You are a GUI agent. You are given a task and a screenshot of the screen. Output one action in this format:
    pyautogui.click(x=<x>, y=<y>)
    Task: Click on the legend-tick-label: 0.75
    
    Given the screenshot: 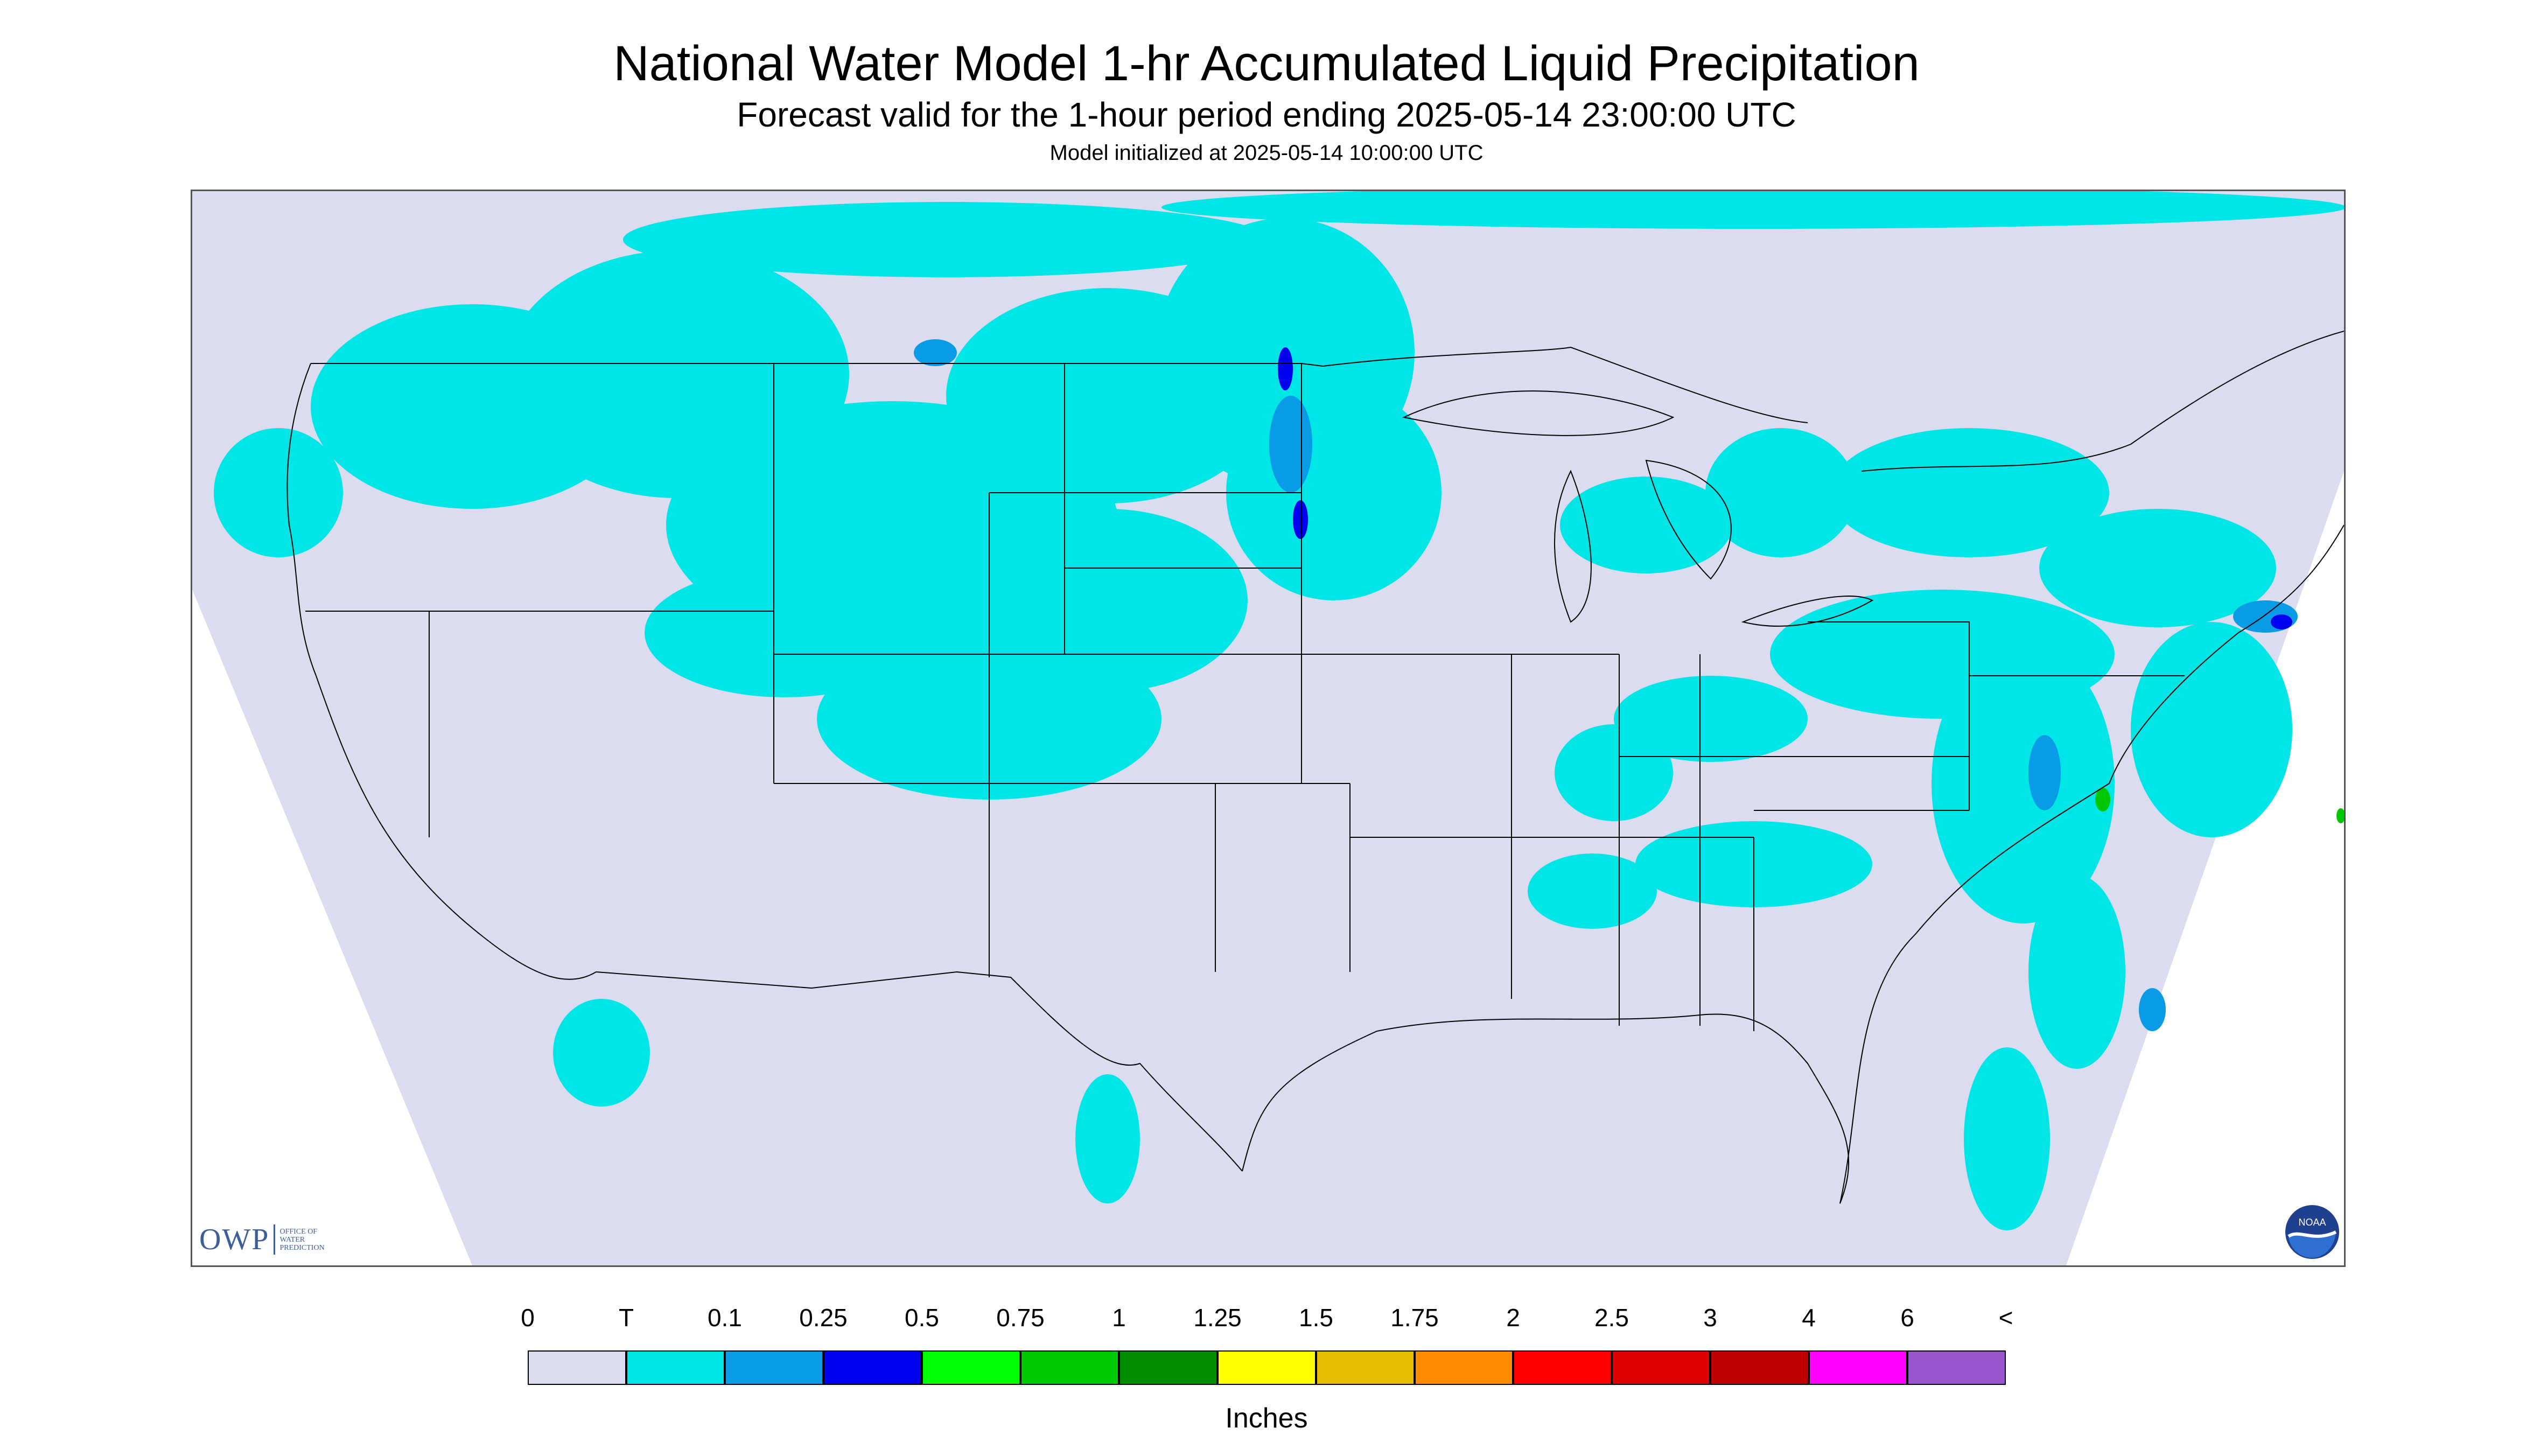 What is the action you would take?
    pyautogui.click(x=1021, y=1318)
    